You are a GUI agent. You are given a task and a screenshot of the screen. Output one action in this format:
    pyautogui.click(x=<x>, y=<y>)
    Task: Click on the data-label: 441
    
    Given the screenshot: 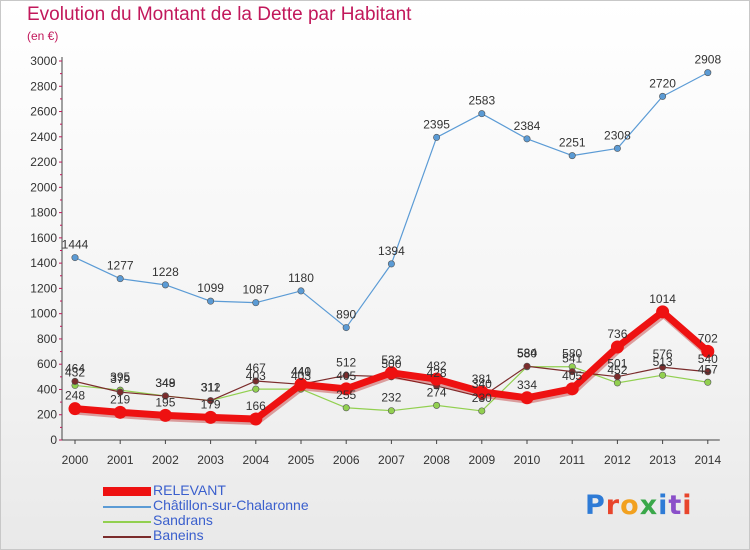 What is the action you would take?
    pyautogui.click(x=301, y=371)
    